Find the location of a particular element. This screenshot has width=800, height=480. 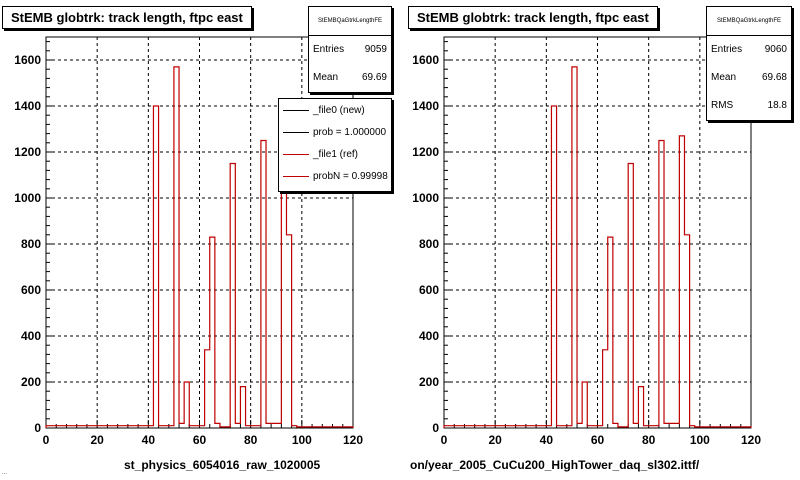

legend-label: probN = 0.99998 is located at coordinates (350, 176).